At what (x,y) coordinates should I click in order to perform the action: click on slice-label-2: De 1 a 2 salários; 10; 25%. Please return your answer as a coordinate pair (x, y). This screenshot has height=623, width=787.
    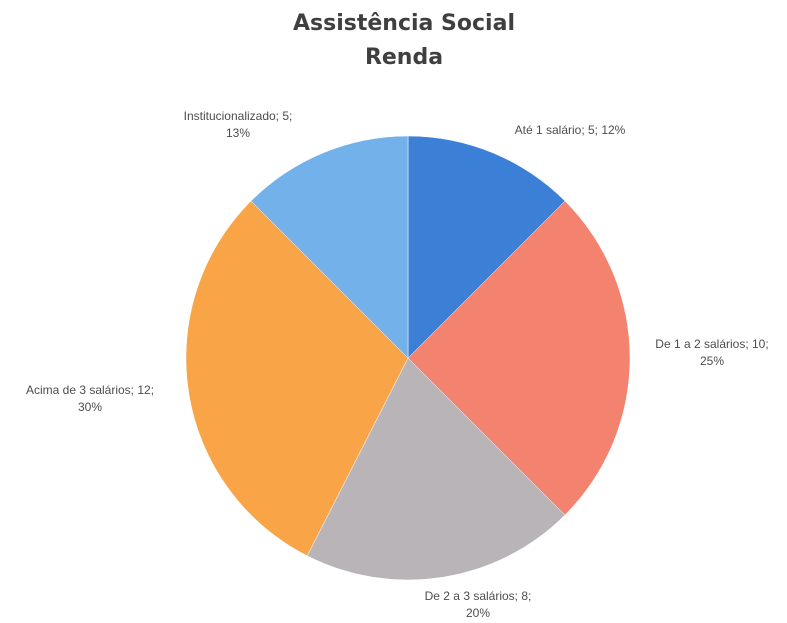
    Looking at the image, I should click on (711, 352).